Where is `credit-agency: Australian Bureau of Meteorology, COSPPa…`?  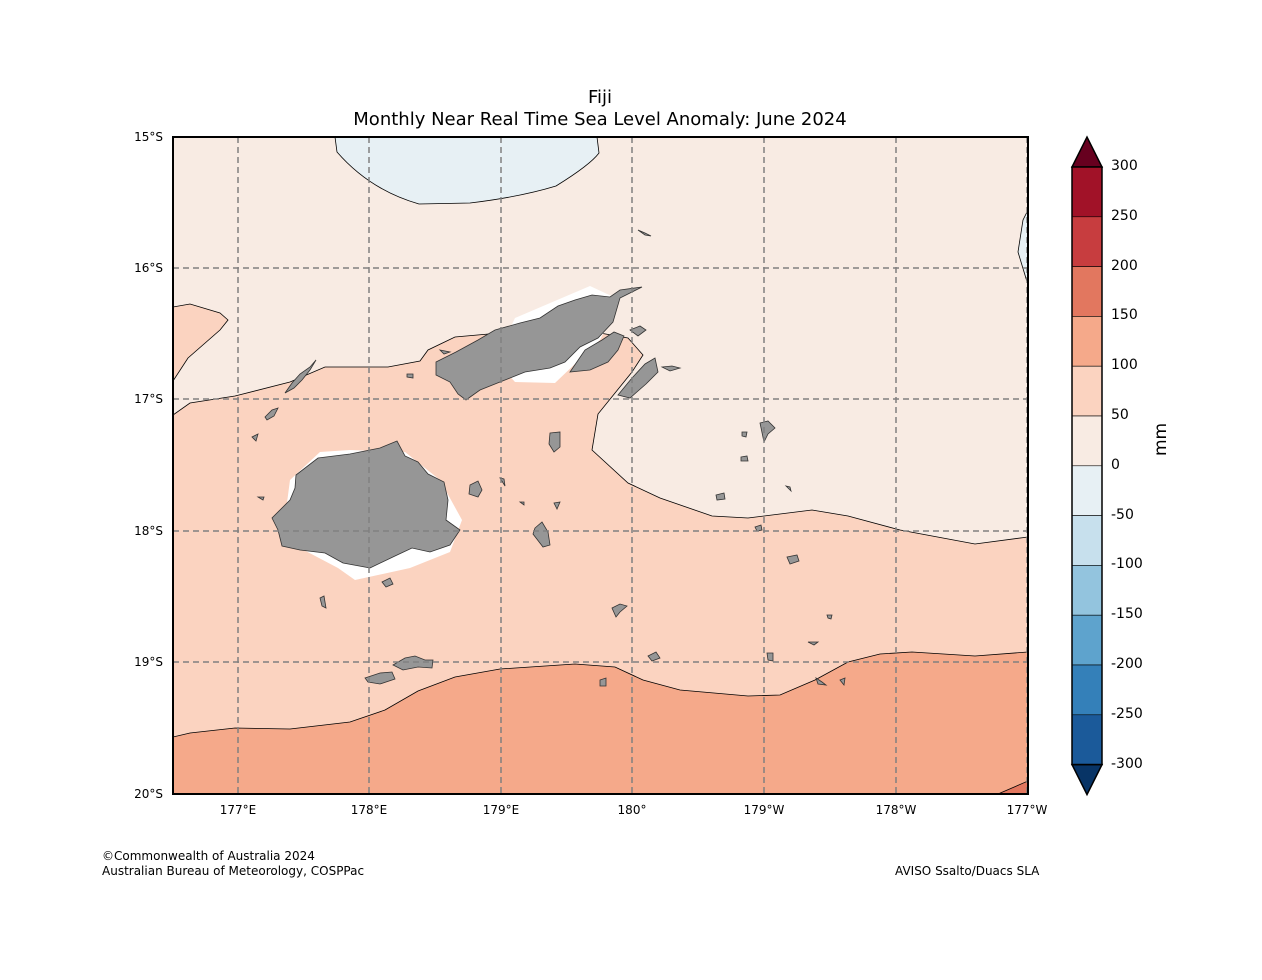
credit-agency: Australian Bureau of Meteorology, COSPPa… is located at coordinates (233, 871).